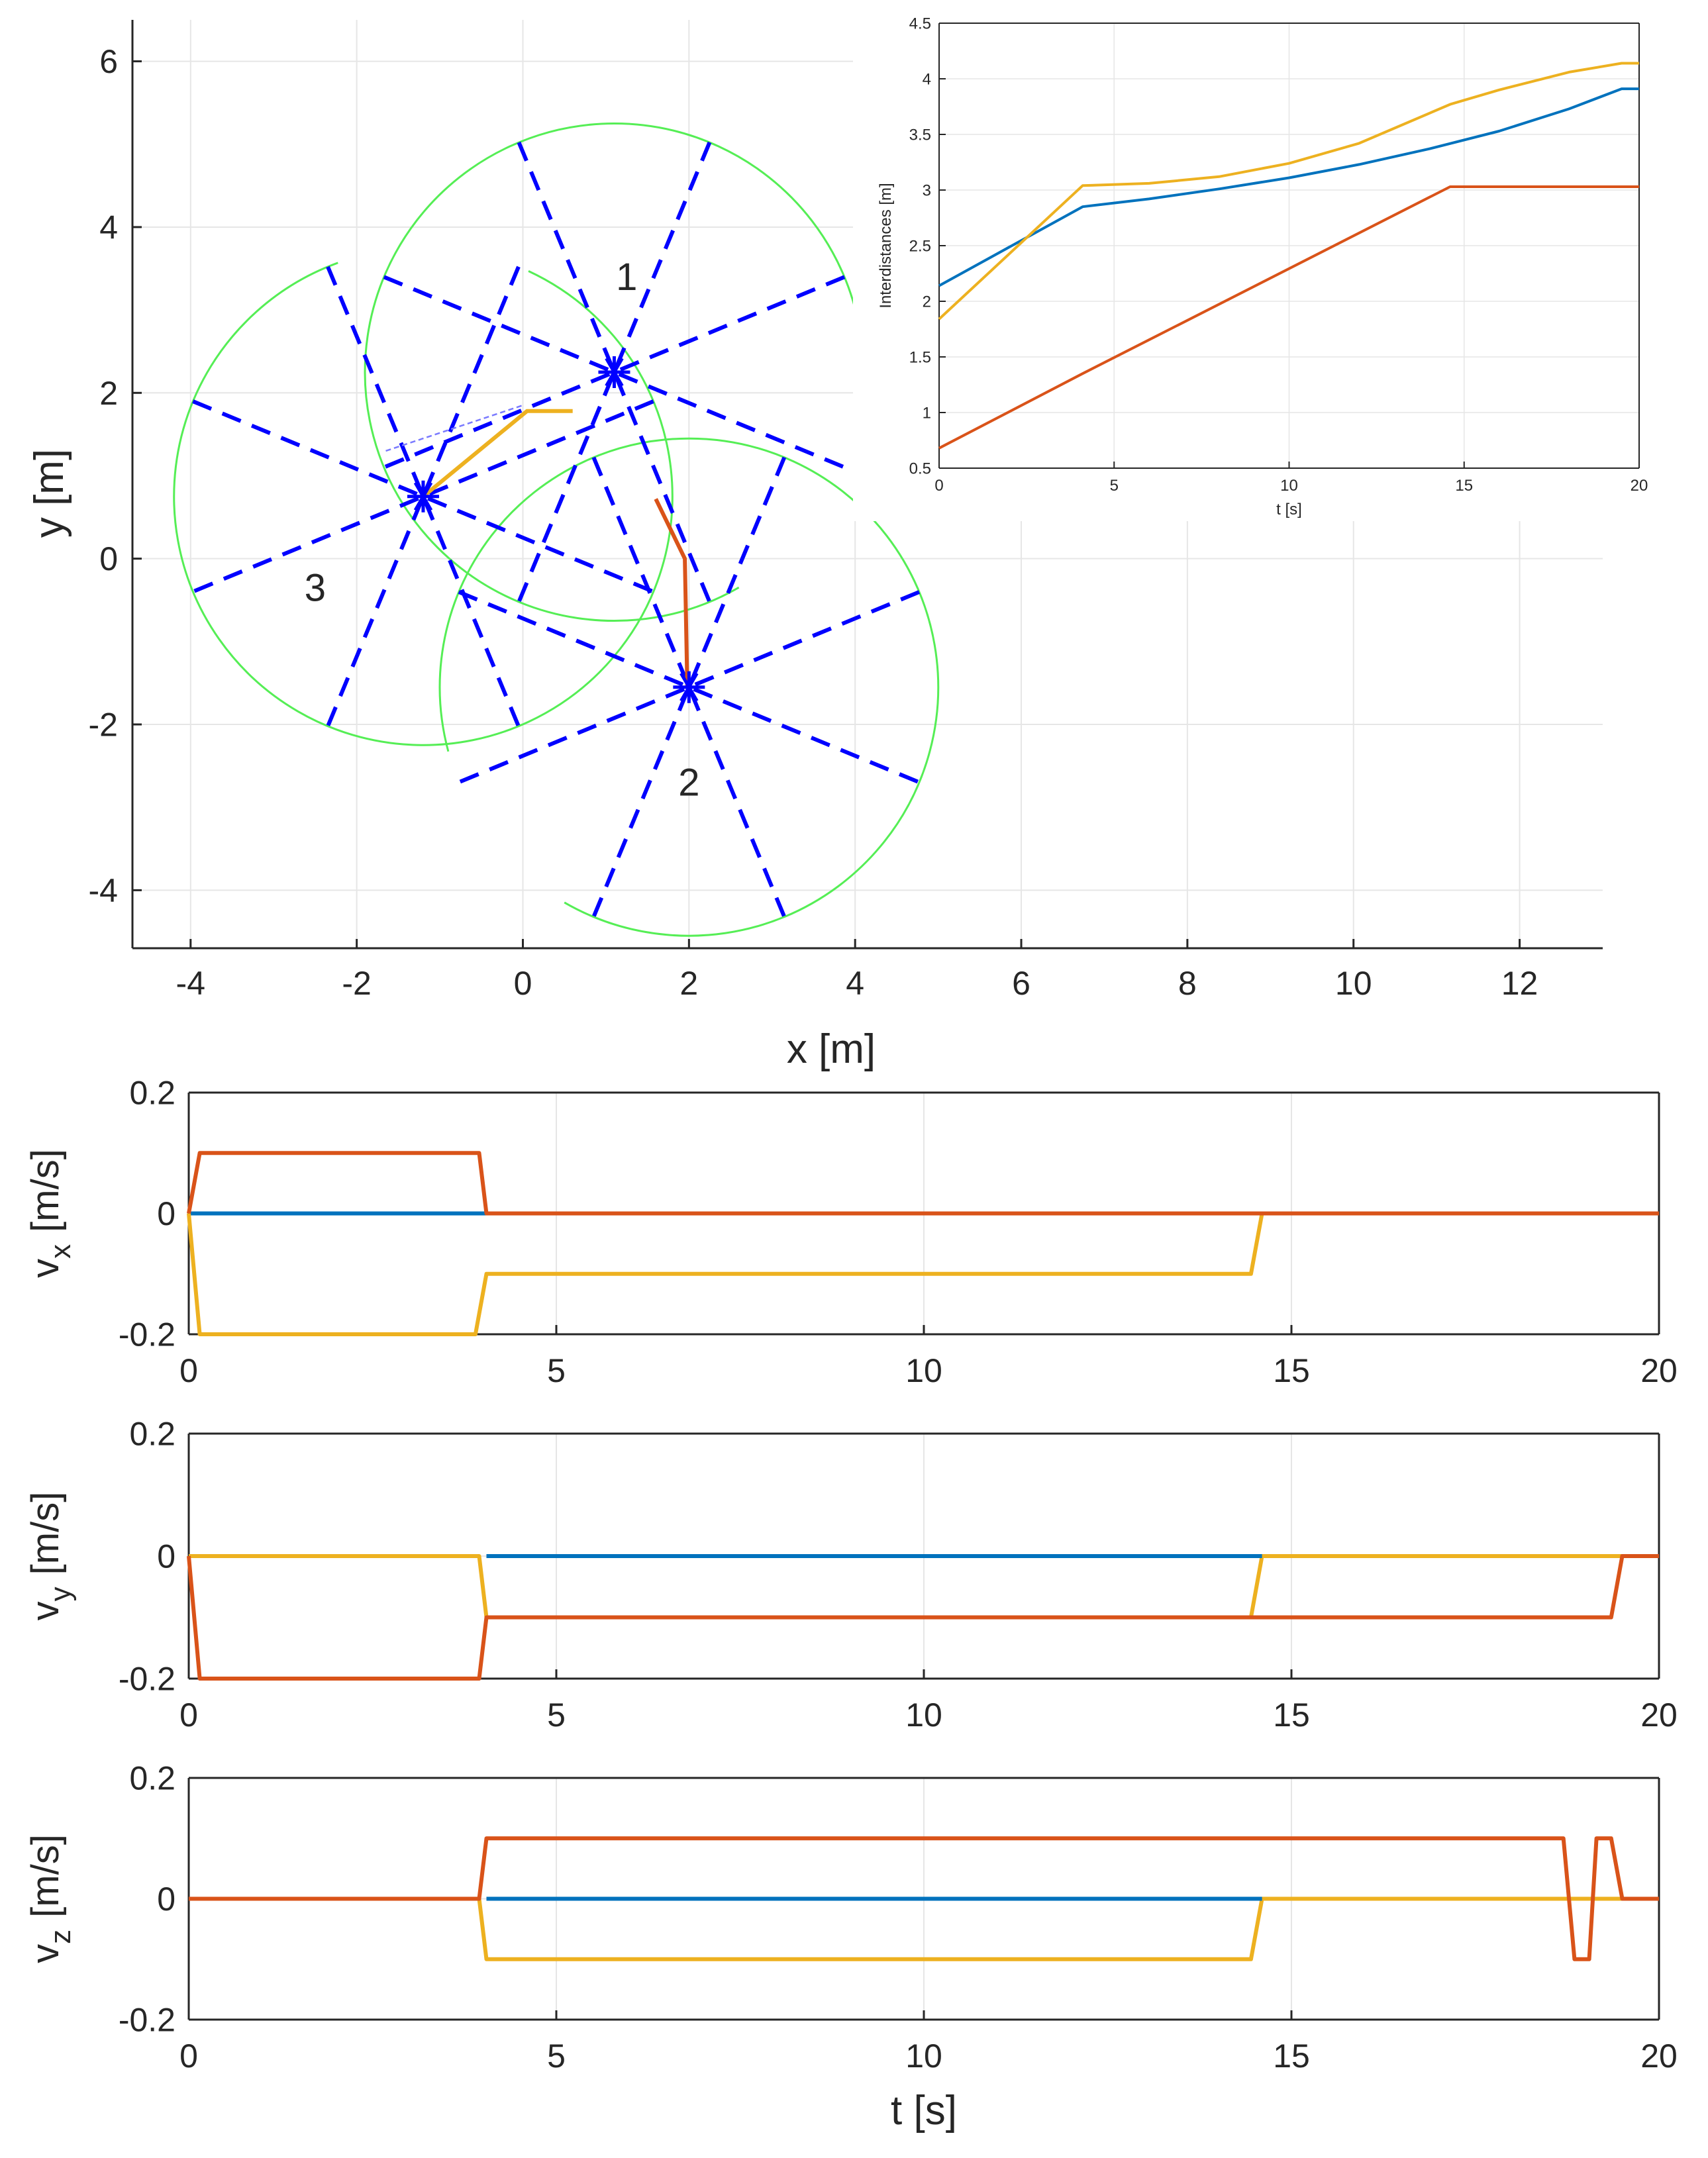 The height and width of the screenshot is (2158, 1708). What do you see at coordinates (1520, 984) in the screenshot?
I see `x-tick-label: 12` at bounding box center [1520, 984].